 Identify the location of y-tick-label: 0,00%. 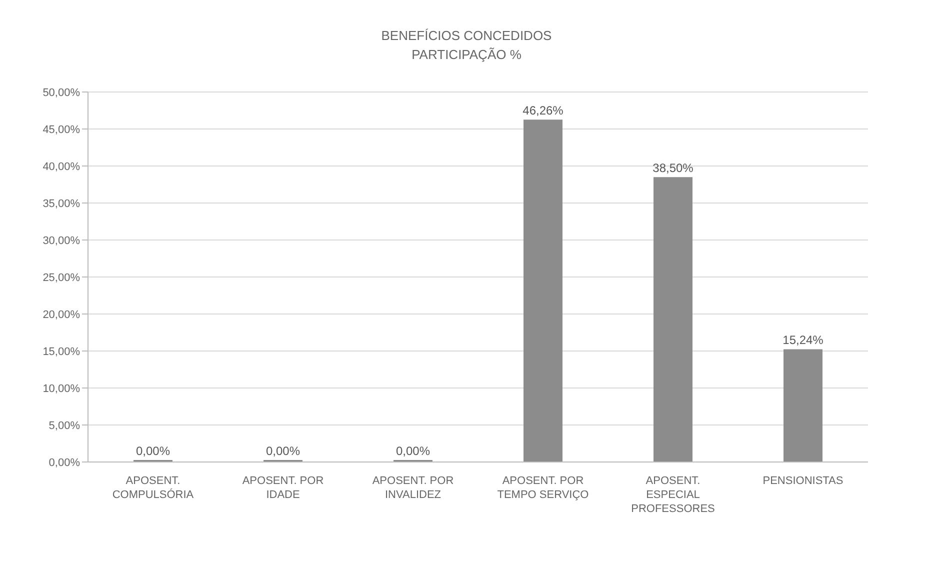
(64, 462).